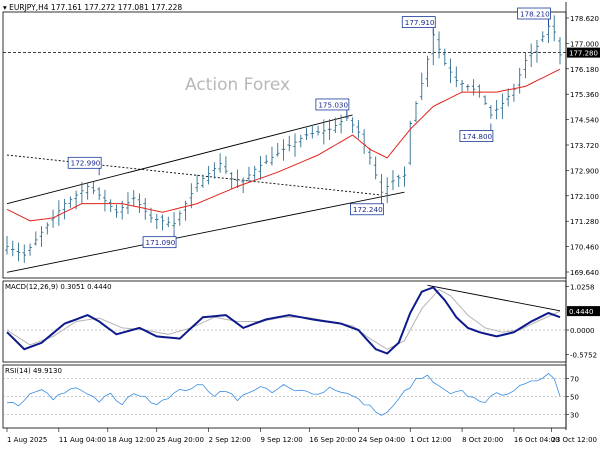  Describe the element at coordinates (584, 146) in the screenshot. I see `price-tick-label: 173.720` at that location.